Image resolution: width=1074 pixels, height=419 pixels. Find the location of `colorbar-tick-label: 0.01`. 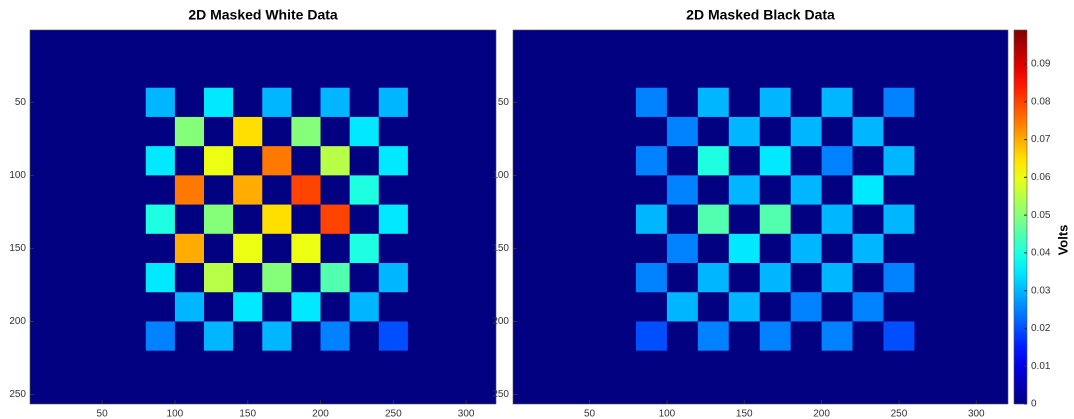

colorbar-tick-label: 0.01 is located at coordinates (1041, 366).